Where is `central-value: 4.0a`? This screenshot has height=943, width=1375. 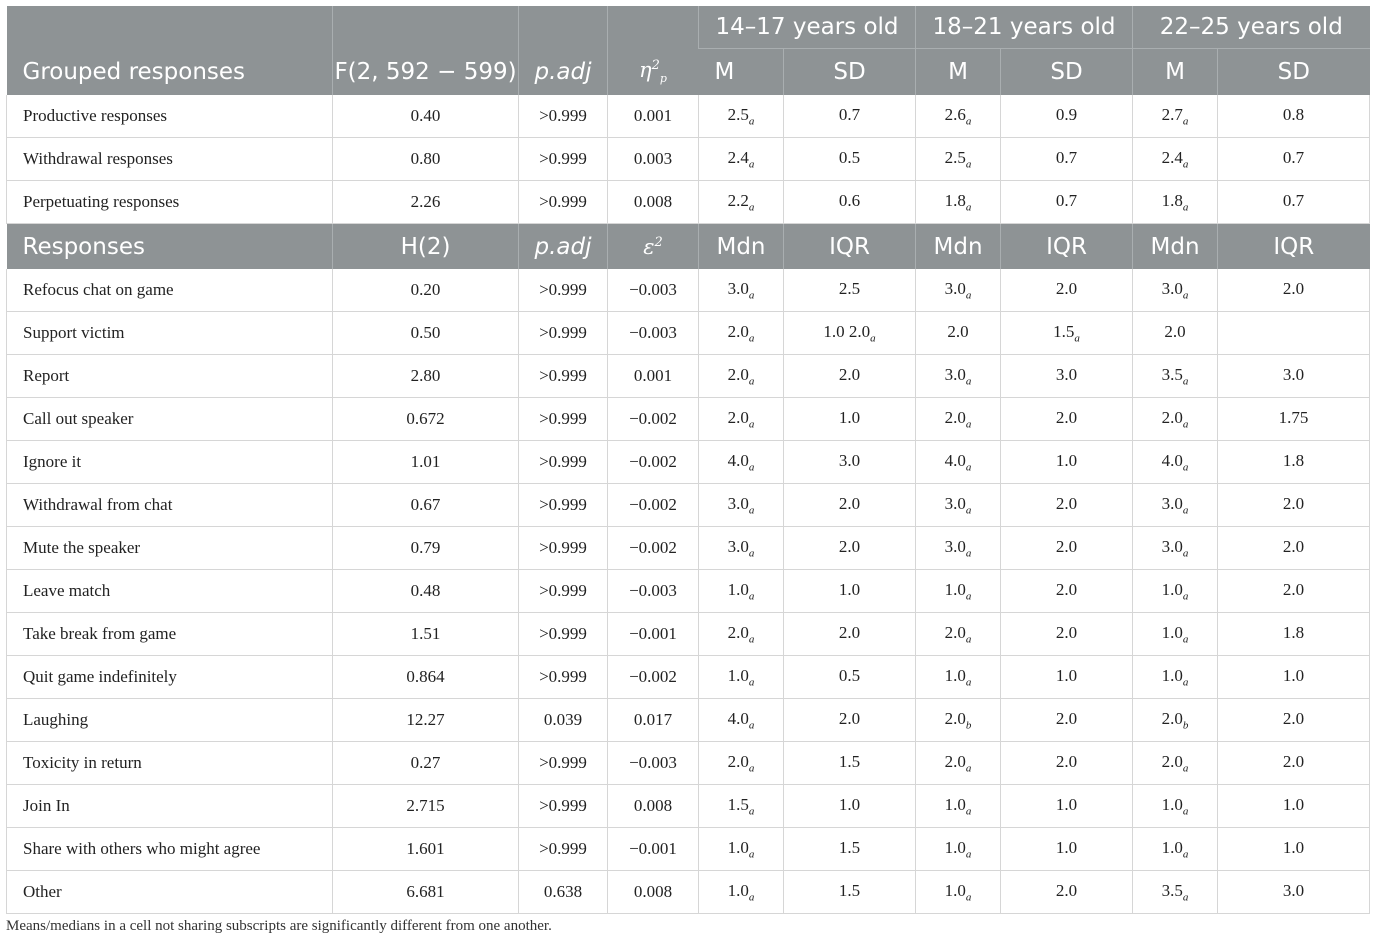
central-value: 4.0a is located at coordinates (741, 462).